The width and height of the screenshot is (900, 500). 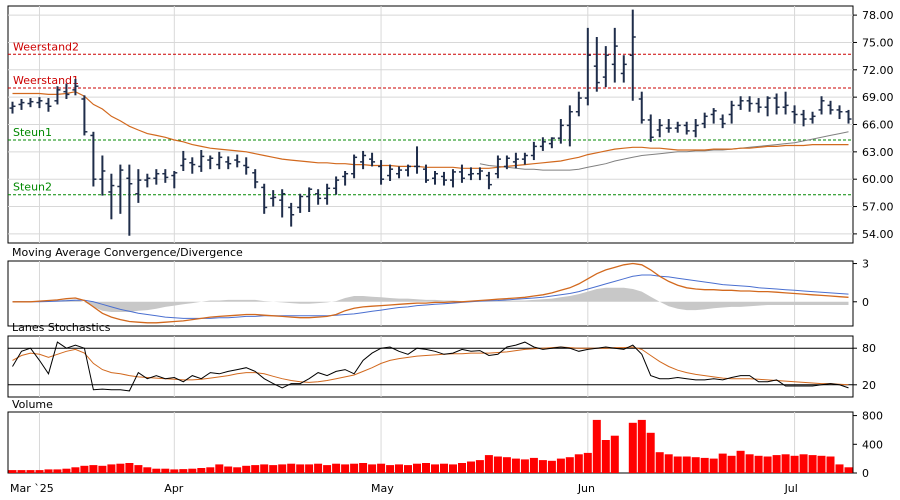 I want to click on y-tick-label: 78.00, so click(x=878, y=15).